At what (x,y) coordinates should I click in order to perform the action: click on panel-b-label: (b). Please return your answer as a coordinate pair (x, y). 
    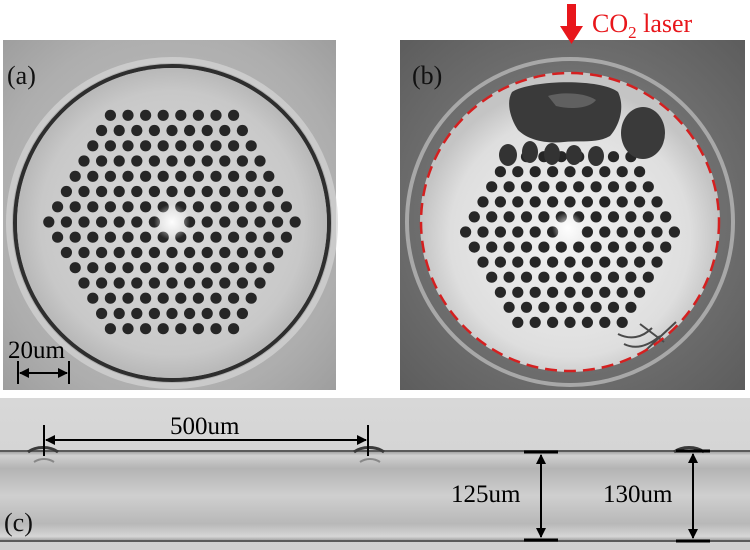
    Looking at the image, I should click on (427, 75).